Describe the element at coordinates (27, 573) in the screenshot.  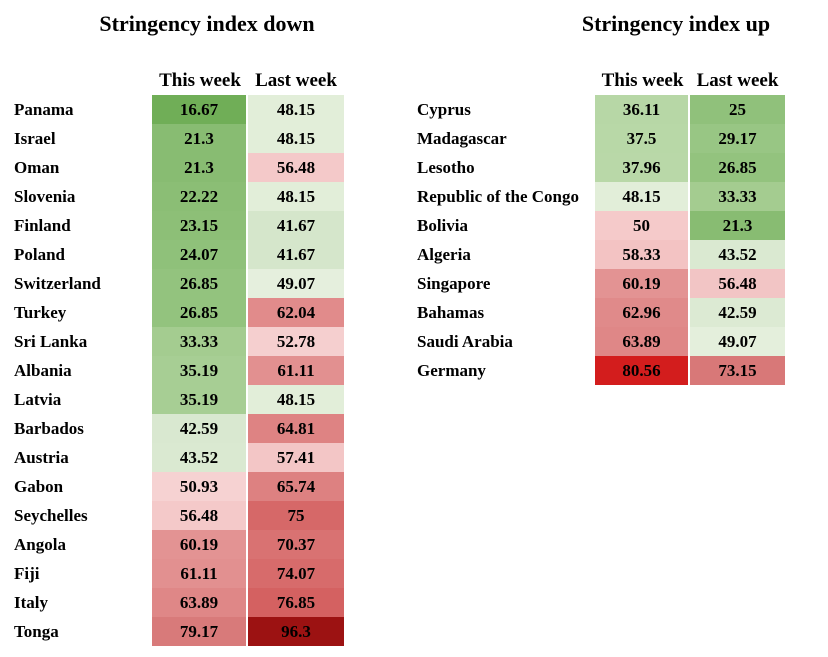
I see `row-label: Fiji` at that location.